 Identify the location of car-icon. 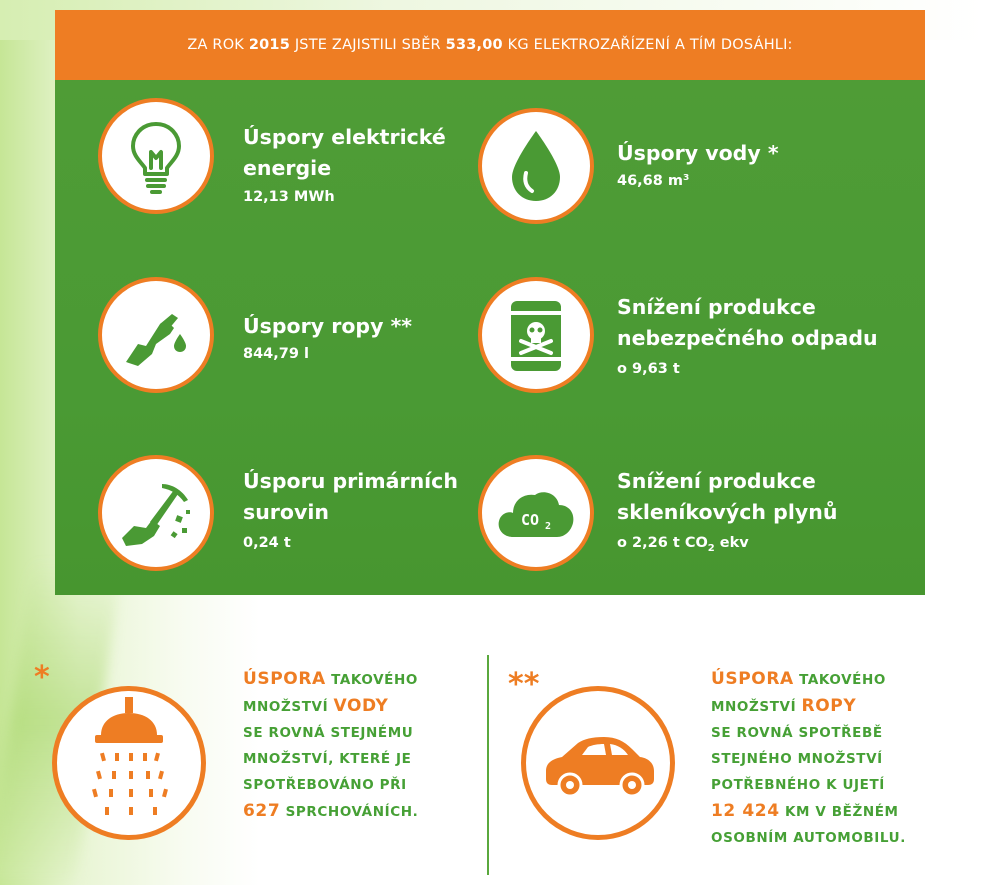
(598, 763).